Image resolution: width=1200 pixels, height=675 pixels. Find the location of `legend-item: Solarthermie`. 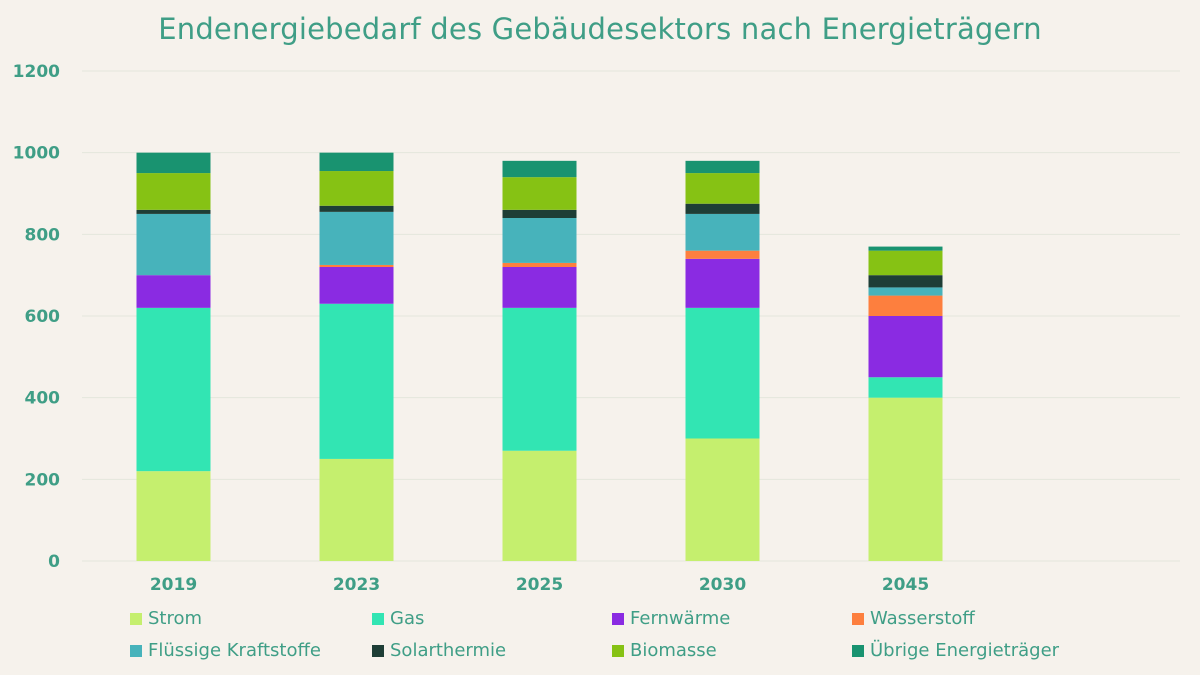

legend-item: Solarthermie is located at coordinates (439, 650).